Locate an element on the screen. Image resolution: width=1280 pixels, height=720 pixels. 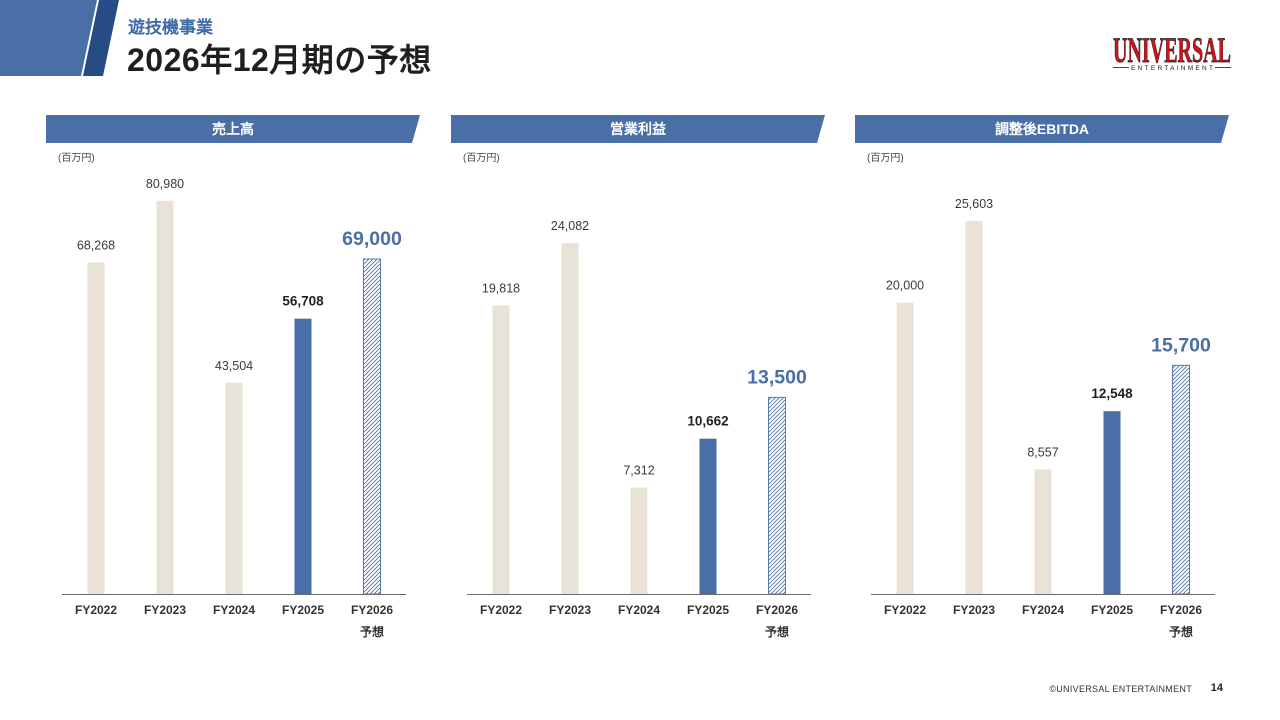
value-label-fy2022: 19,818 is located at coordinates (501, 288).